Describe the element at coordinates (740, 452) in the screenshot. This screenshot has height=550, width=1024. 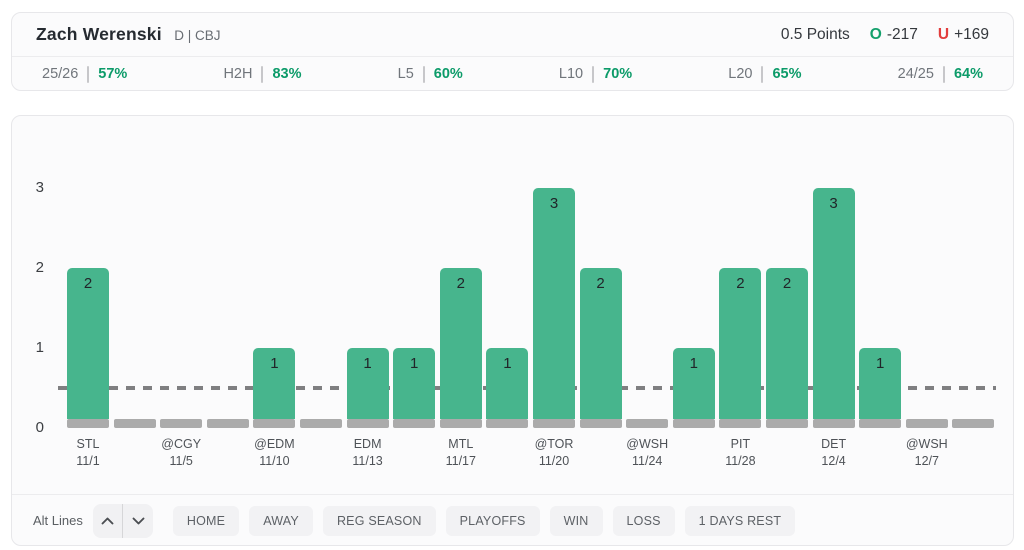
I see `x-axis-tick: PIT 11/28` at that location.